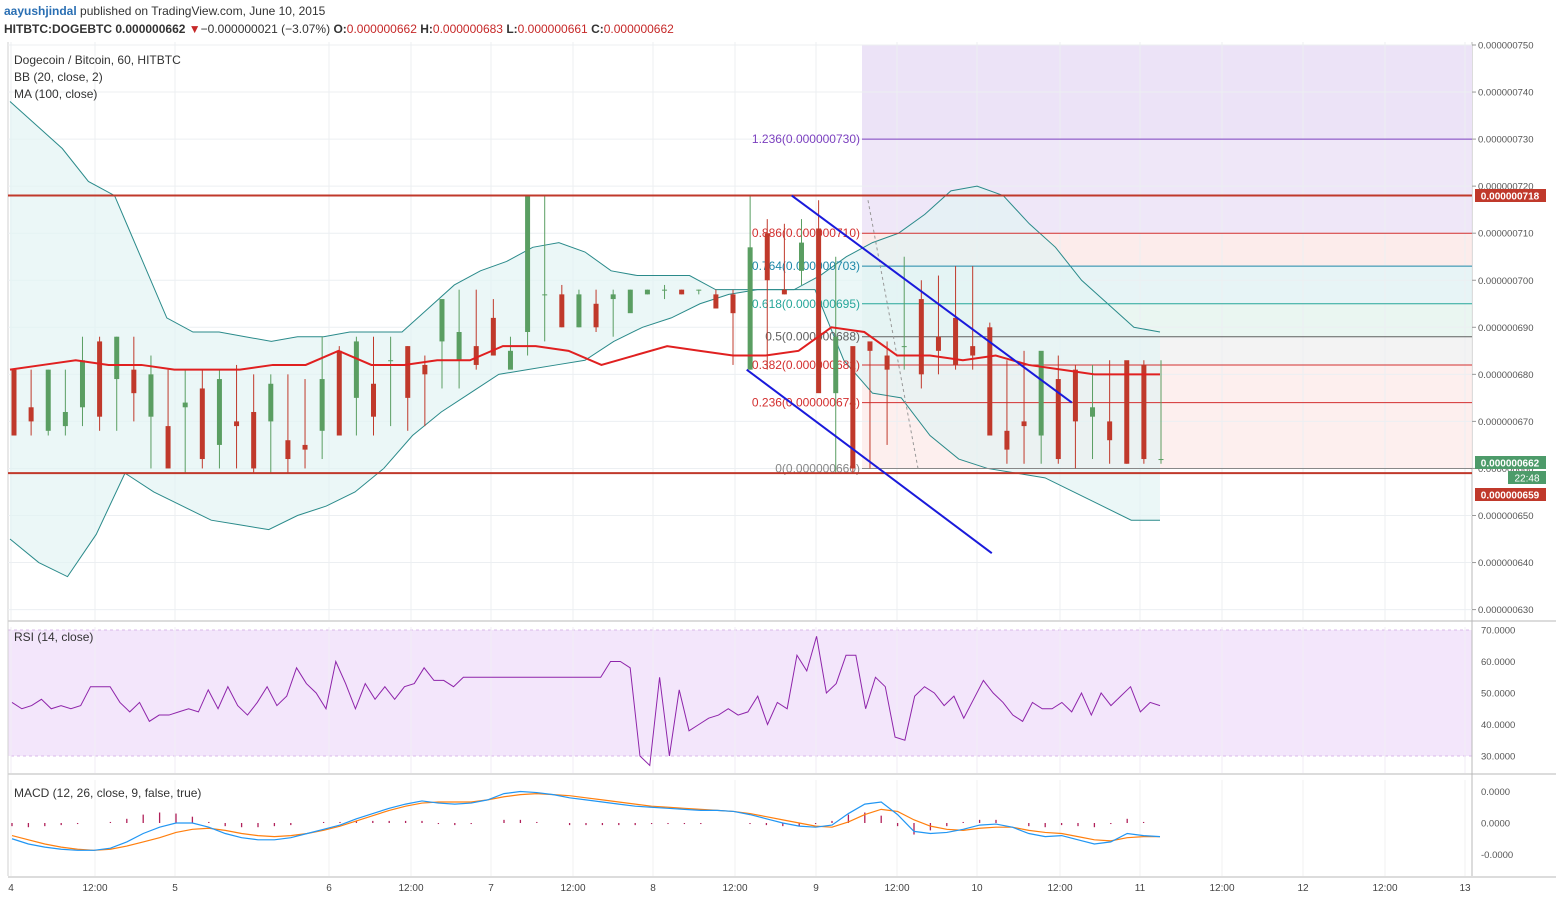 This screenshot has width=1556, height=907. I want to click on close-value: 0.000000662, so click(638, 29).